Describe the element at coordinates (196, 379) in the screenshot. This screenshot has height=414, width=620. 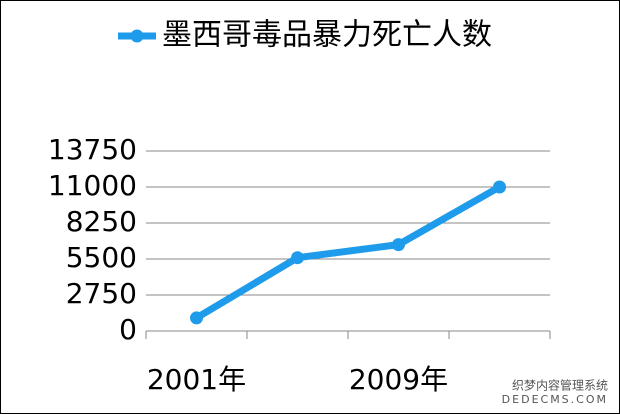
I see `x-tick-label: 2001年` at that location.